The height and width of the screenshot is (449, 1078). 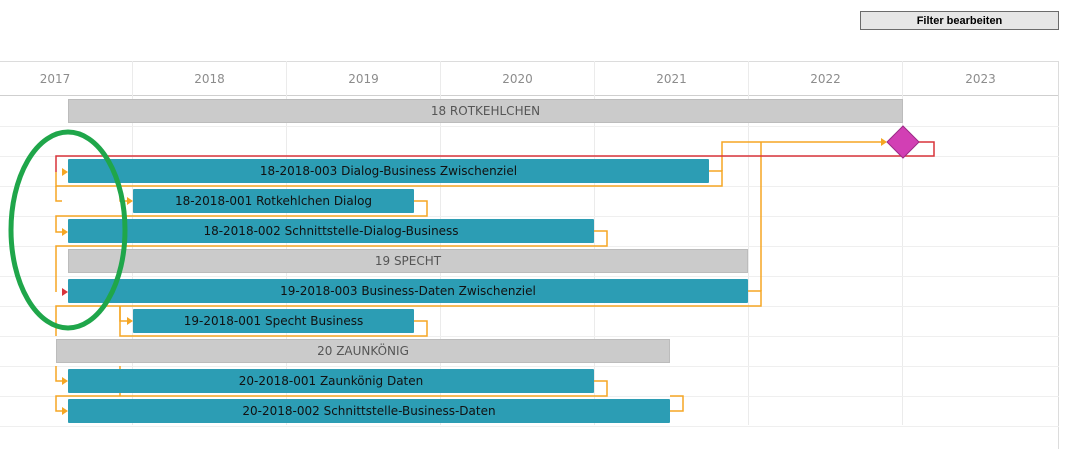 I want to click on year-2017: 2017, so click(x=55, y=79).